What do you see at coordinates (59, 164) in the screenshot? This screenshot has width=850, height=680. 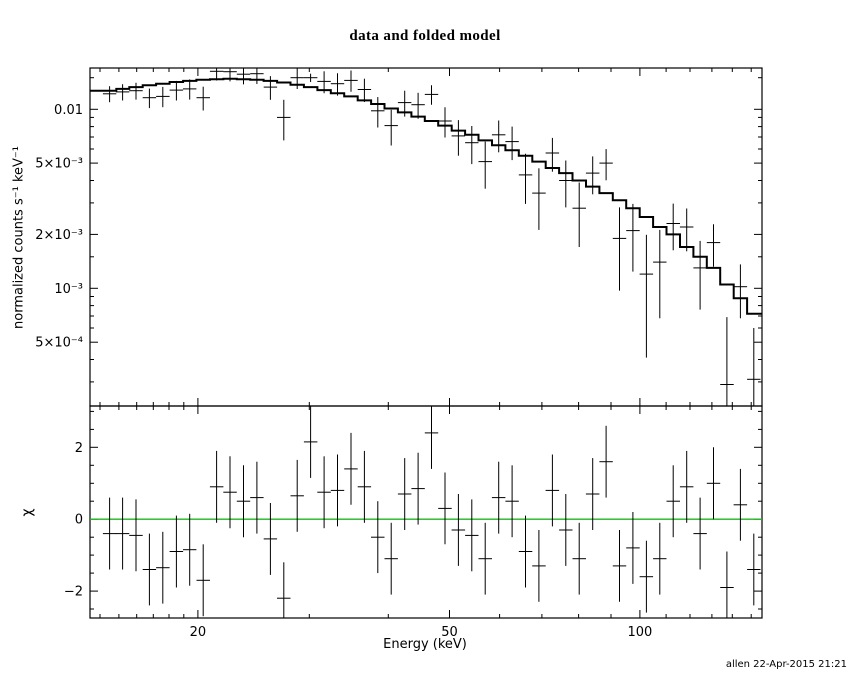 I see `y-tick-label: 5×10⁻³` at bounding box center [59, 164].